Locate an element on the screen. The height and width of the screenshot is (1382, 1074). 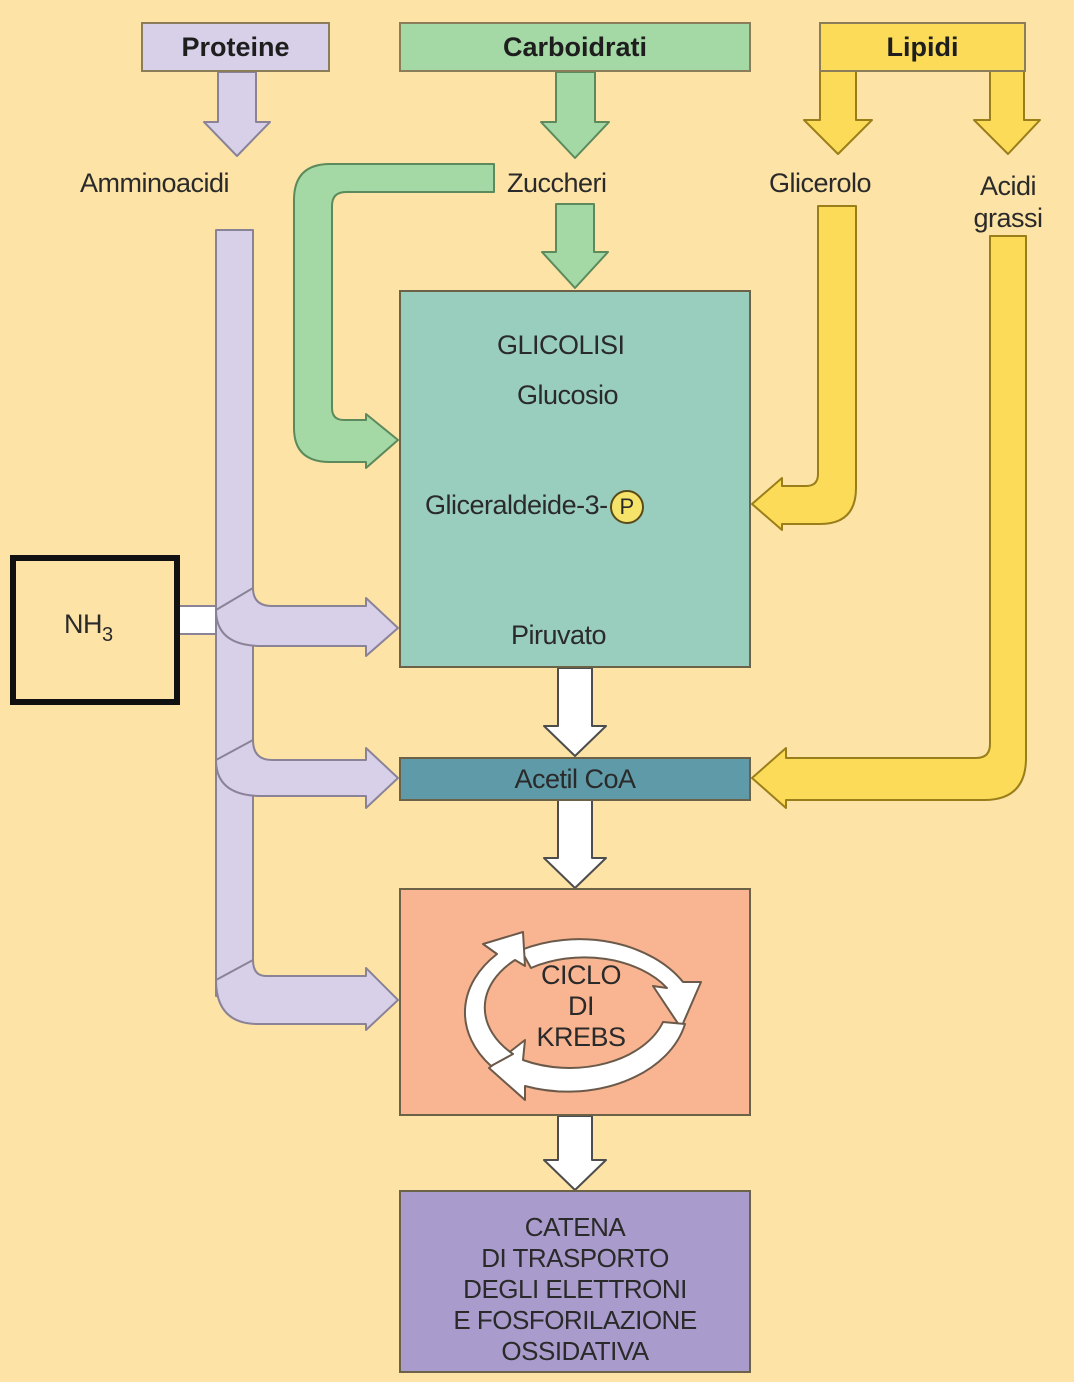
glicerolo-to-glycolysis-arrow is located at coordinates (804, 368).